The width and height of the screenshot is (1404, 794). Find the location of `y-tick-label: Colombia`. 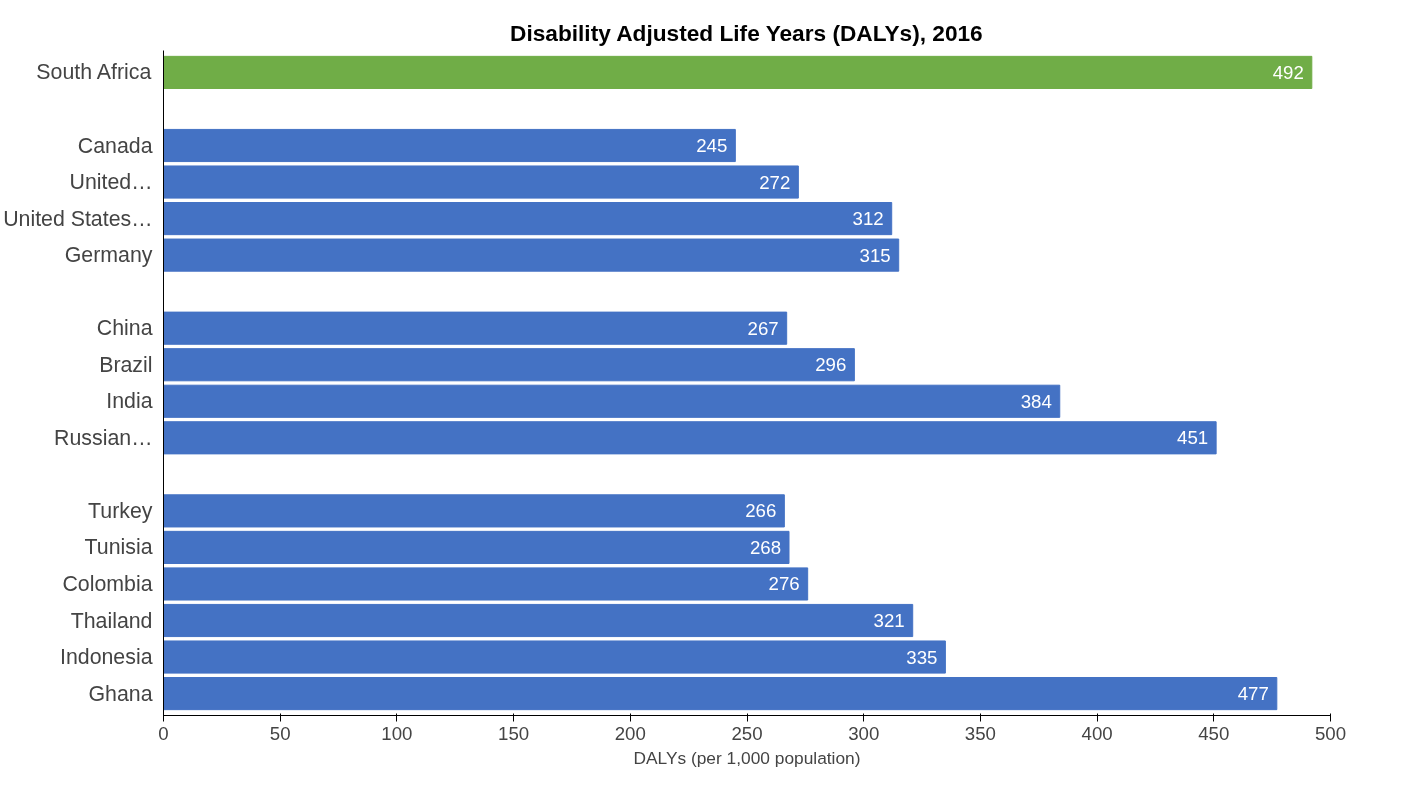

y-tick-label: Colombia is located at coordinates (107, 583).